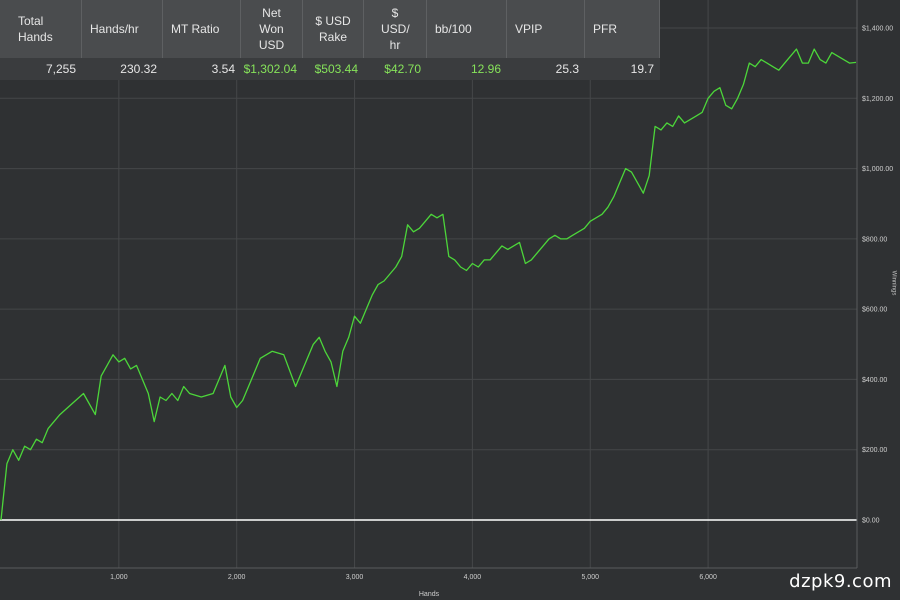 This screenshot has height=600, width=900. What do you see at coordinates (874, 450) in the screenshot?
I see `y-tick-label: $200.00` at bounding box center [874, 450].